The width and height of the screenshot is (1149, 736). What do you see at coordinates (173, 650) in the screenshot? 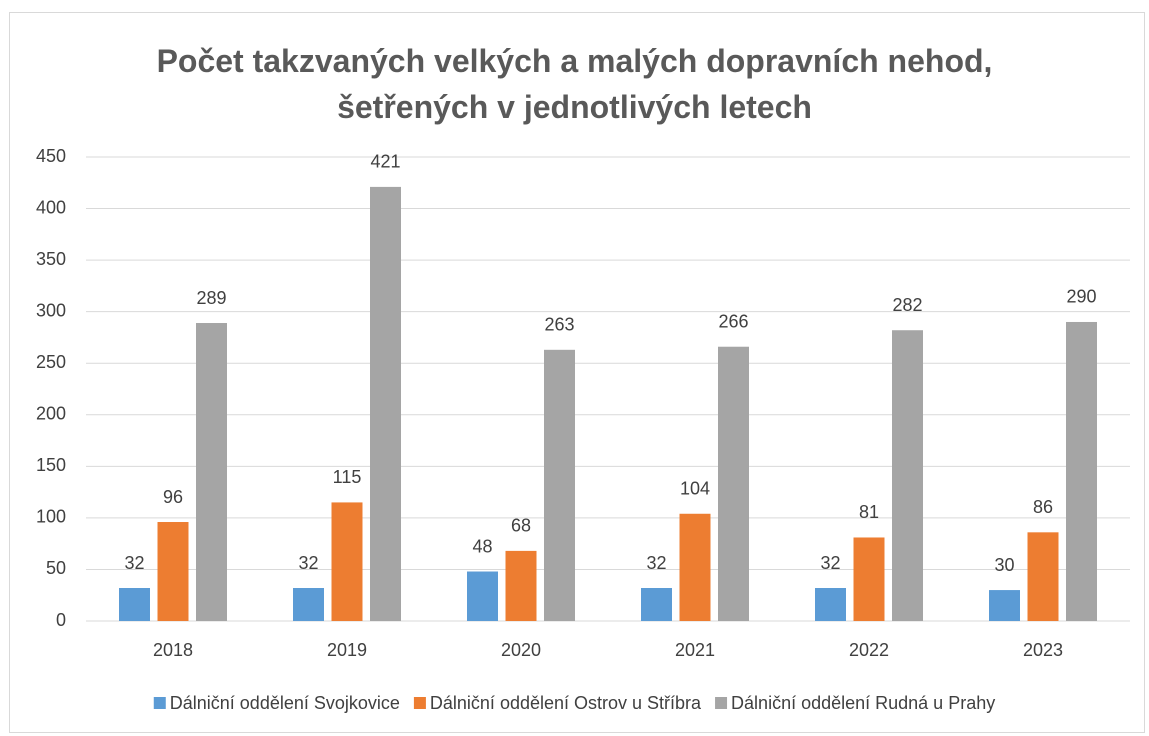
I see `x-tick-label: 2018` at bounding box center [173, 650].